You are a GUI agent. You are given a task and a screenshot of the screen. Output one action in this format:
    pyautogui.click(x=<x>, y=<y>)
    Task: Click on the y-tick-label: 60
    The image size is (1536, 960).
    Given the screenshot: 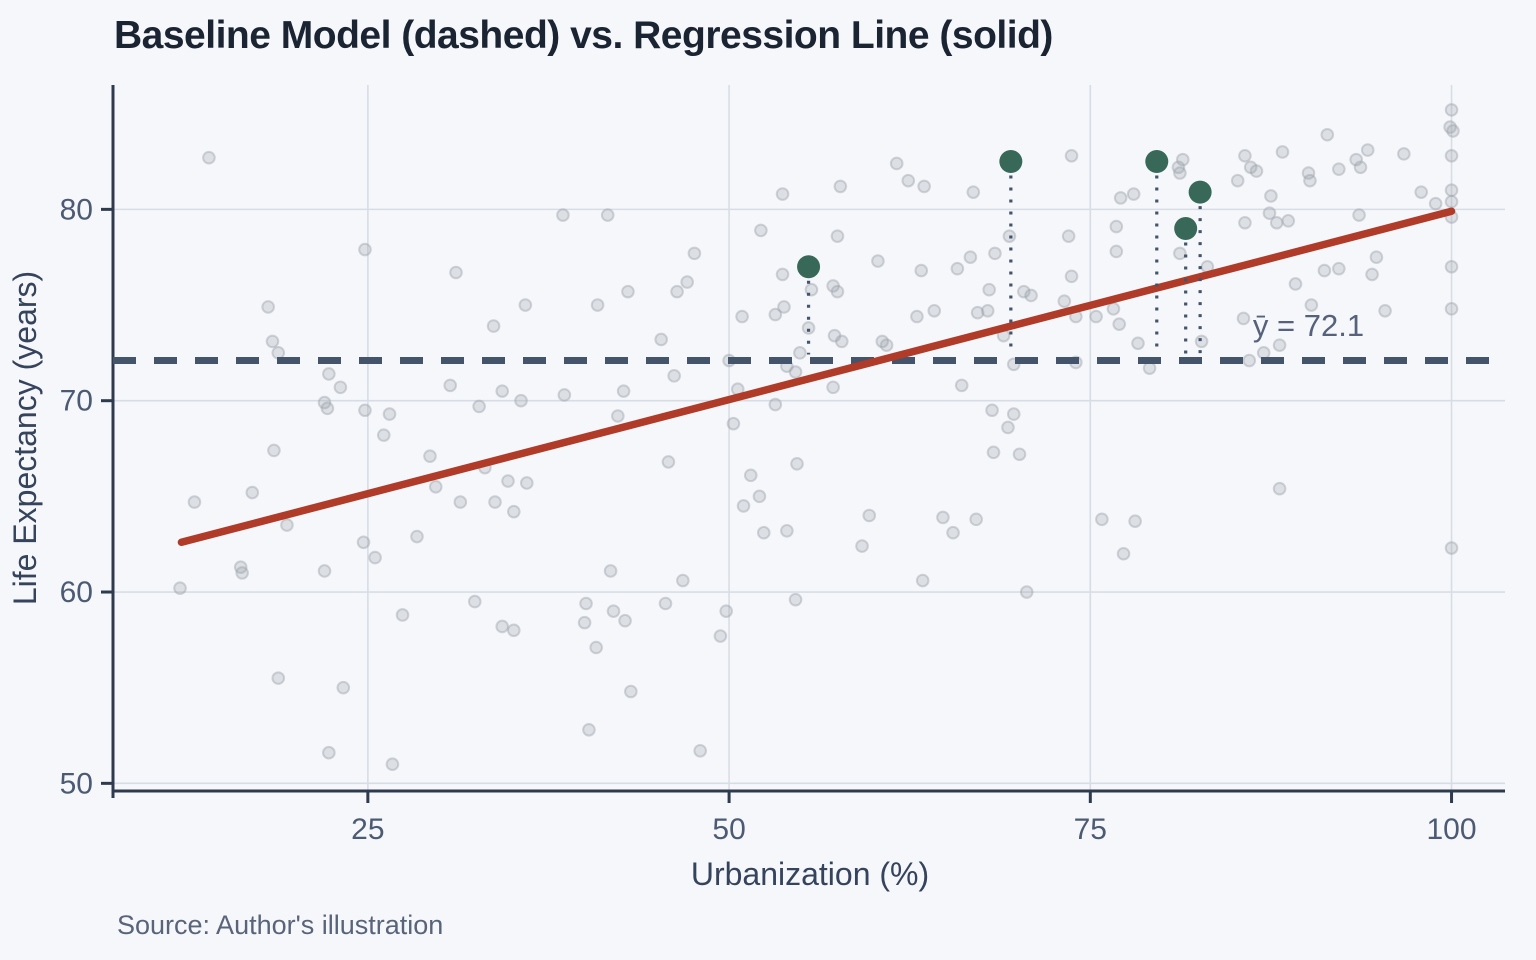 What is the action you would take?
    pyautogui.click(x=76, y=592)
    